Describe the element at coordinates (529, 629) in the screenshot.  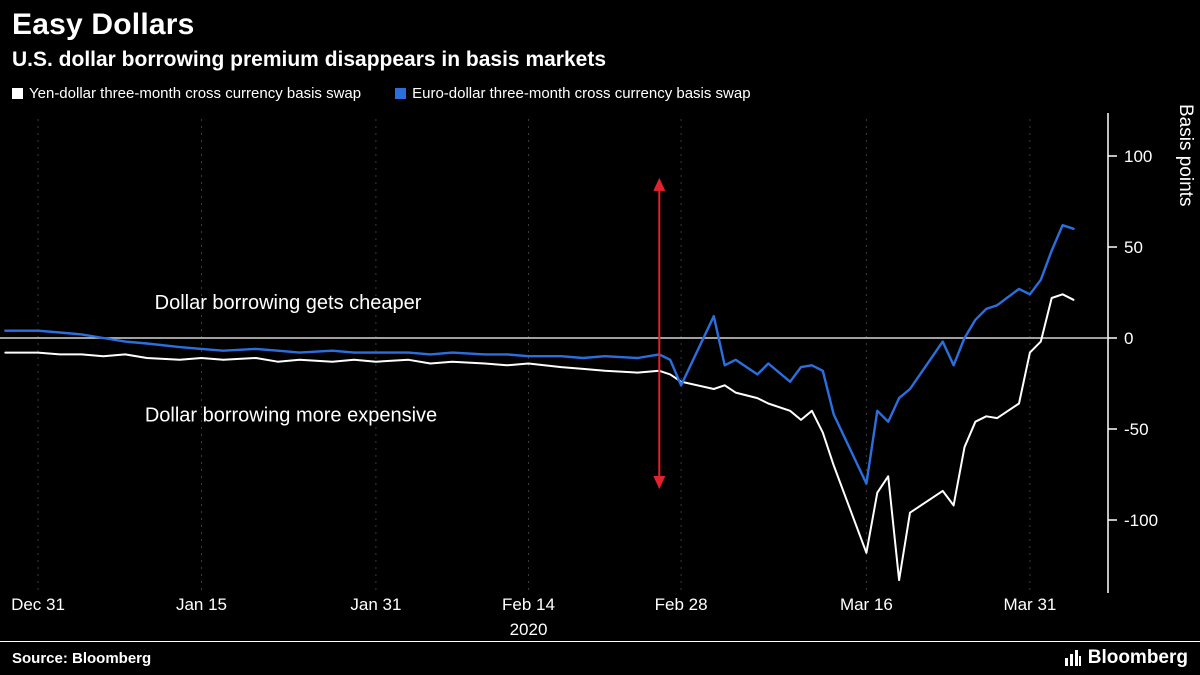
I see `x-axis-year-label: 2020` at that location.